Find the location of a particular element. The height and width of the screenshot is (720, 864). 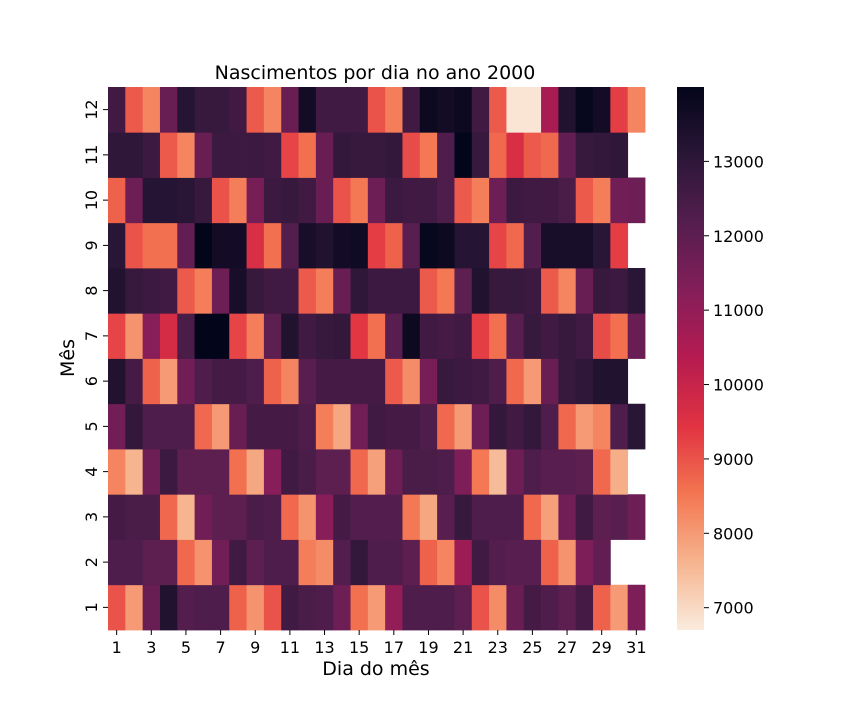

heatmap-cell-m3-d21 is located at coordinates (463, 517).